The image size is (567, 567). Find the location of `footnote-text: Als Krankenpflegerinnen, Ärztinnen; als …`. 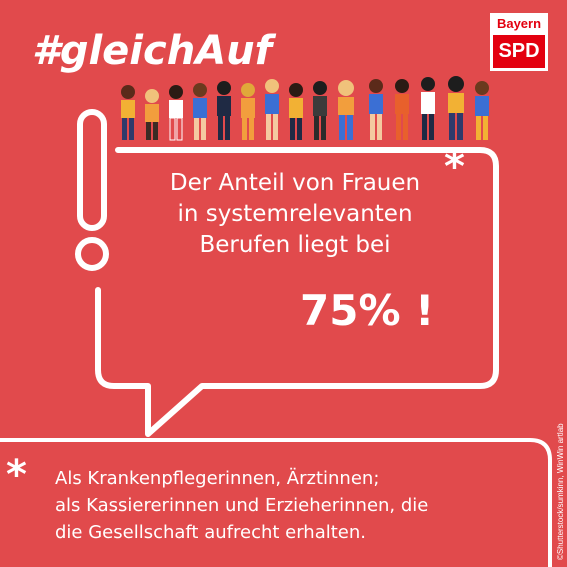

footnote-text: Als Krankenpflegerinnen, Ärztinnen; als … is located at coordinates (300, 505).